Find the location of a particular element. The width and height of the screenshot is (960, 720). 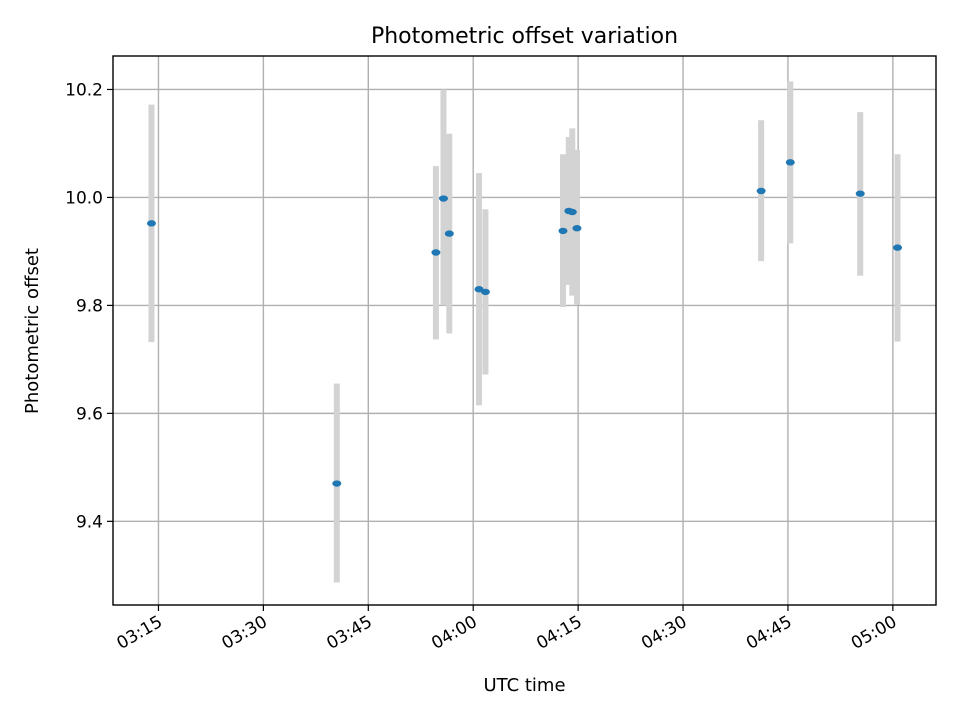

x-tick-label: 04:45 is located at coordinates (769, 633).